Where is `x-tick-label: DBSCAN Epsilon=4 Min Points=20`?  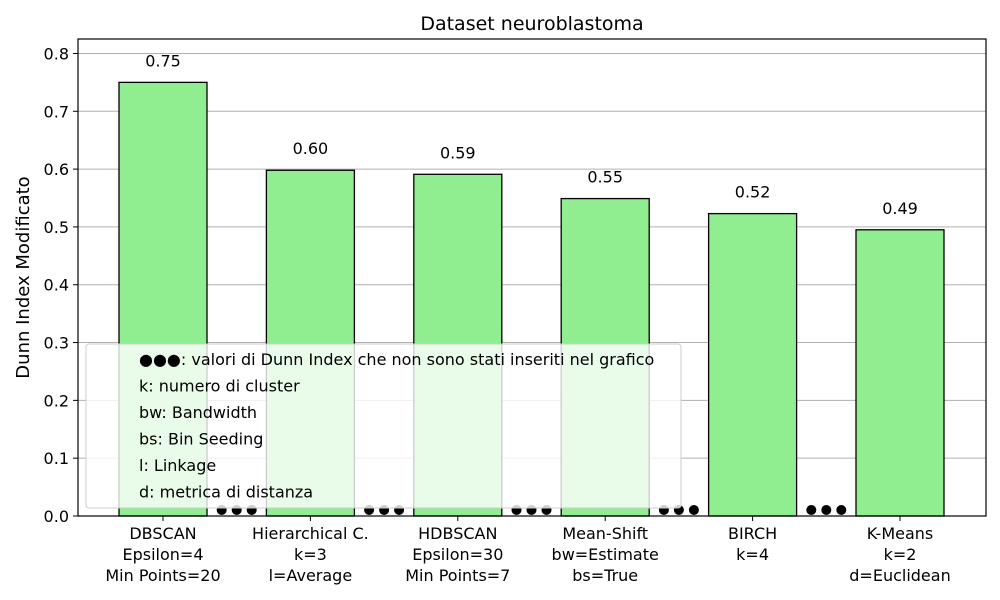 x-tick-label: DBSCAN Epsilon=4 Min Points=20 is located at coordinates (162, 554).